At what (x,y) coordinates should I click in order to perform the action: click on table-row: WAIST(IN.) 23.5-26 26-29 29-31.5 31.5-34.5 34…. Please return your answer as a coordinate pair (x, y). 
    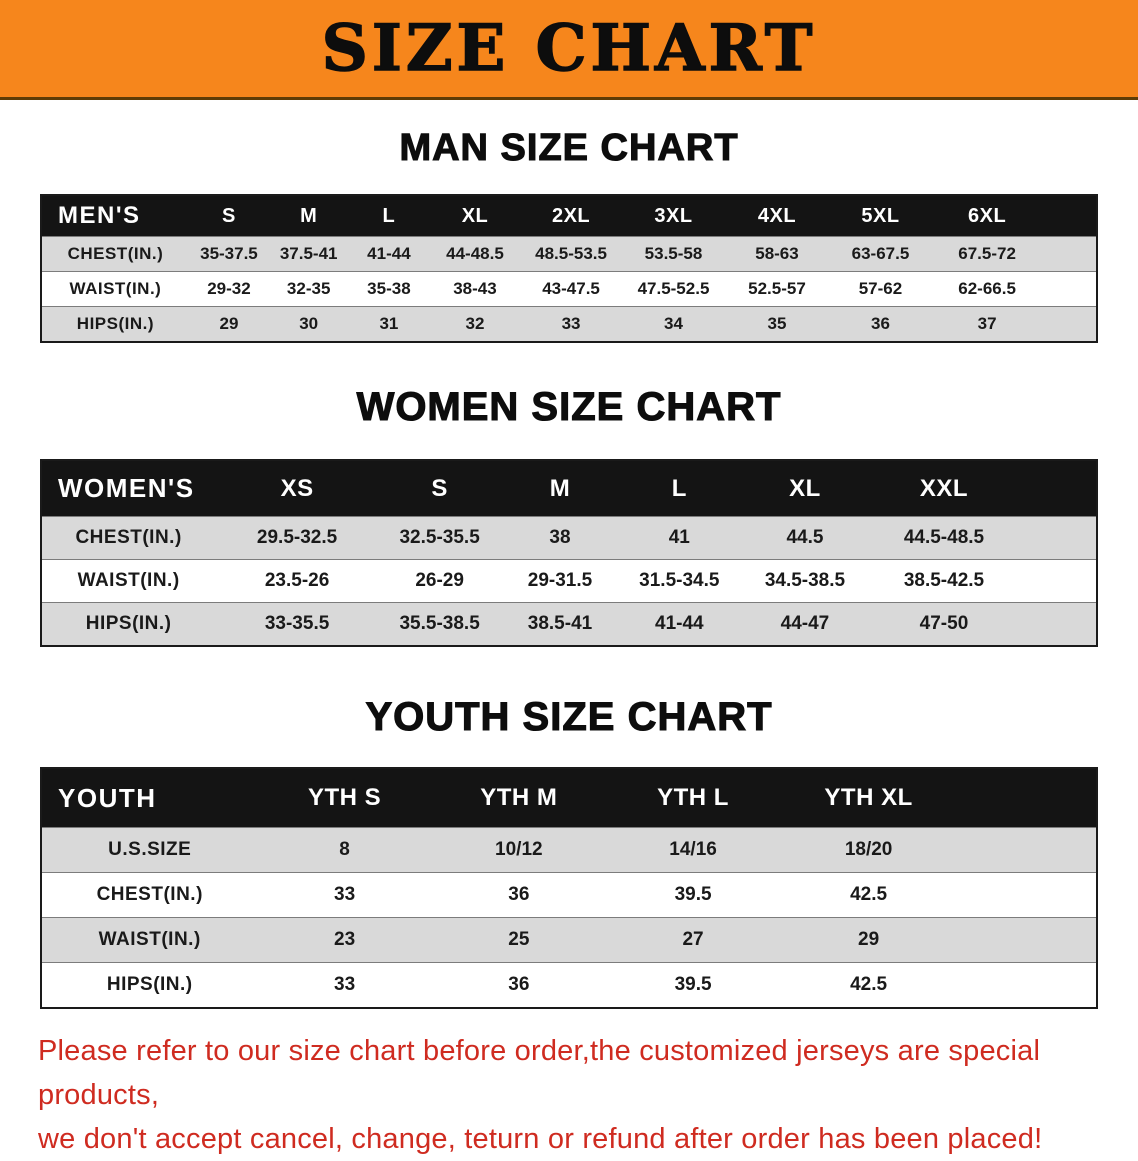
    Looking at the image, I should click on (569, 581).